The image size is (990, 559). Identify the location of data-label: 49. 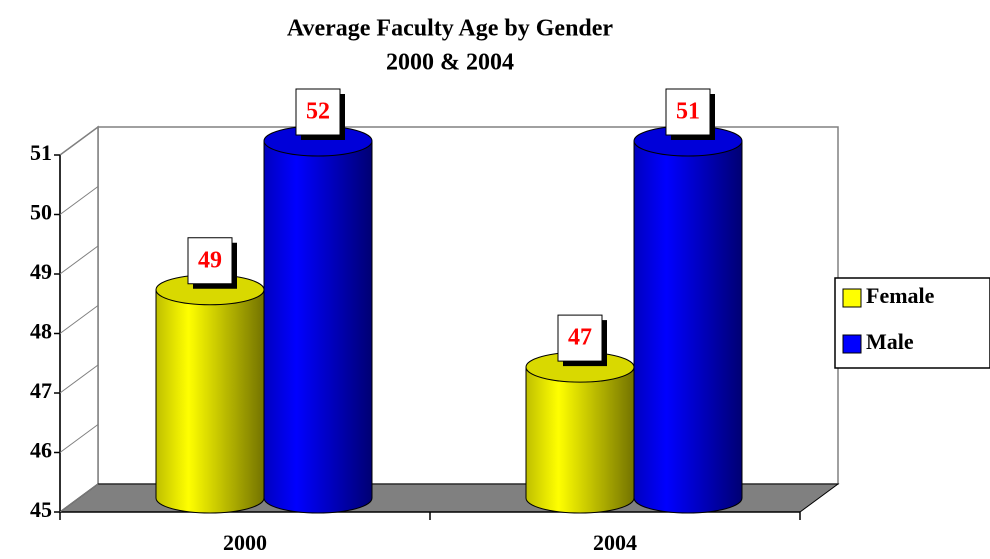
(210, 260).